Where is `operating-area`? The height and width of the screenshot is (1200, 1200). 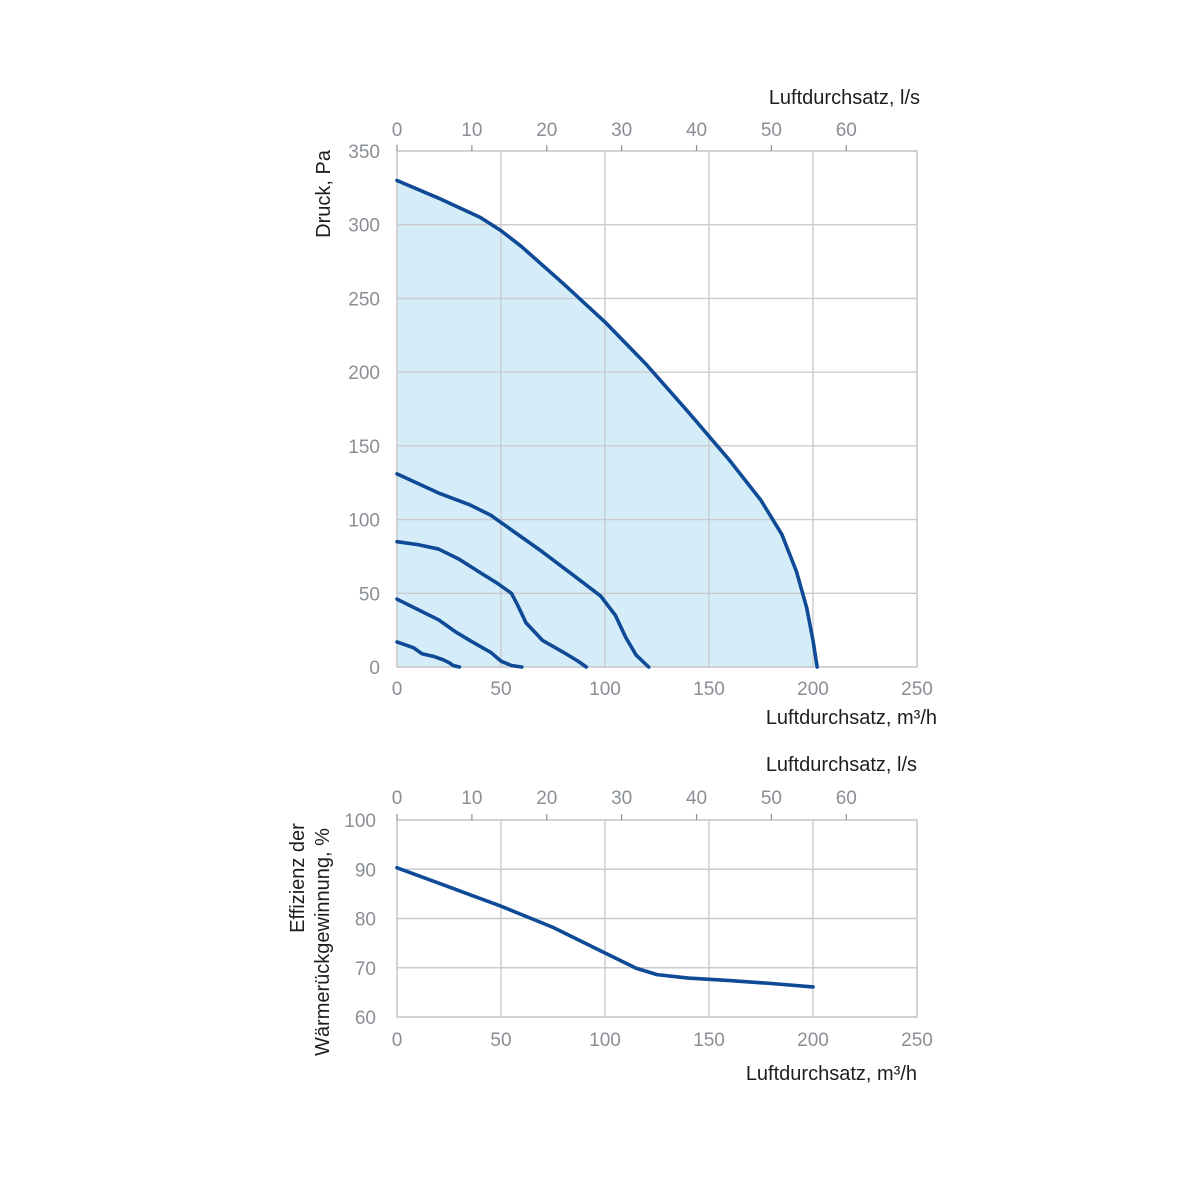
operating-area is located at coordinates (607, 423).